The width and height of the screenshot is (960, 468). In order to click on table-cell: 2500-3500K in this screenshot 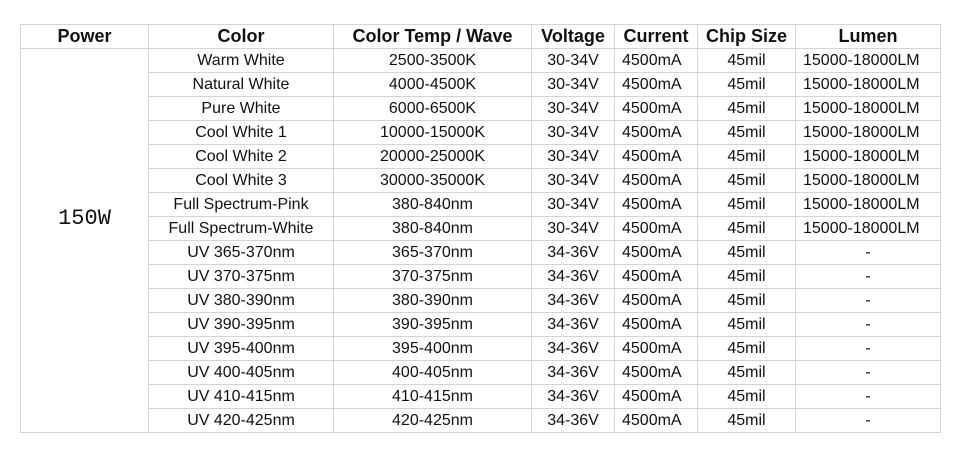, I will do `click(432, 60)`.